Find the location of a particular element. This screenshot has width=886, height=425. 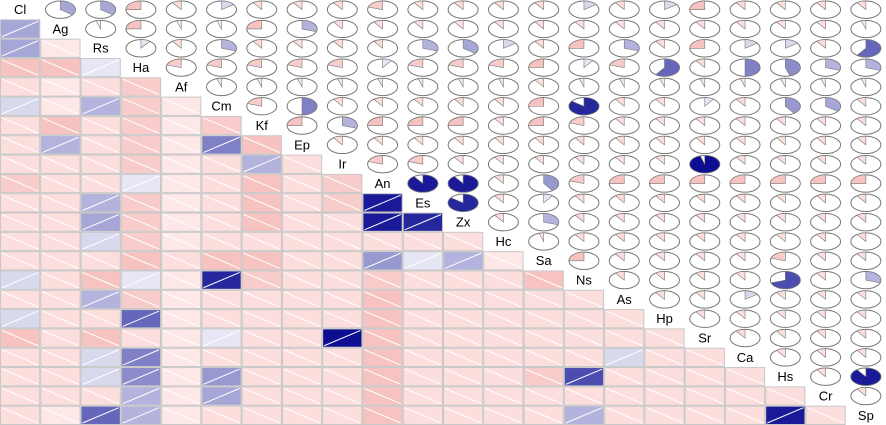

variable-label: As is located at coordinates (625, 299).